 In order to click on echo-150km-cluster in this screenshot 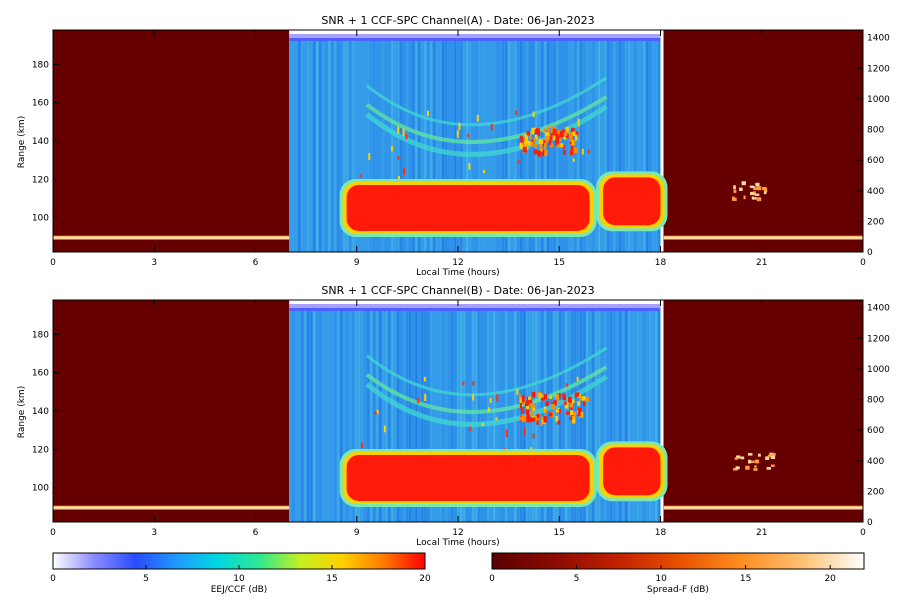, I will do `click(474, 415)`.